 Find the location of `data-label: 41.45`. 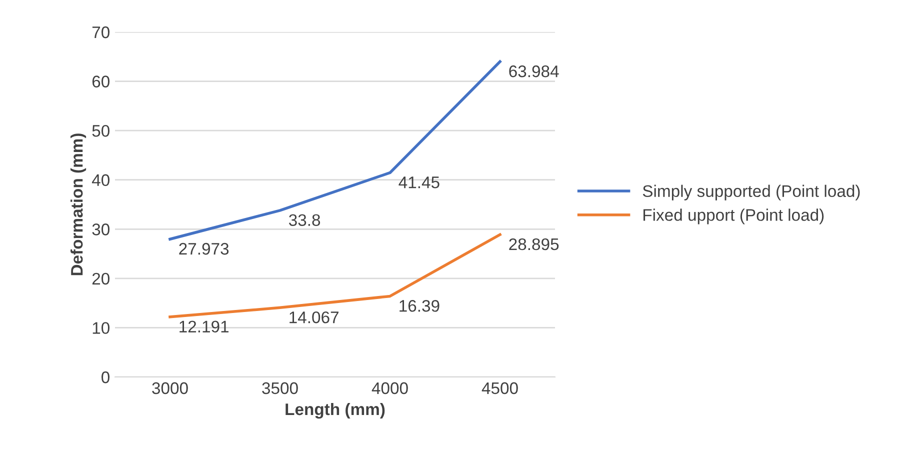

data-label: 41.45 is located at coordinates (419, 182).